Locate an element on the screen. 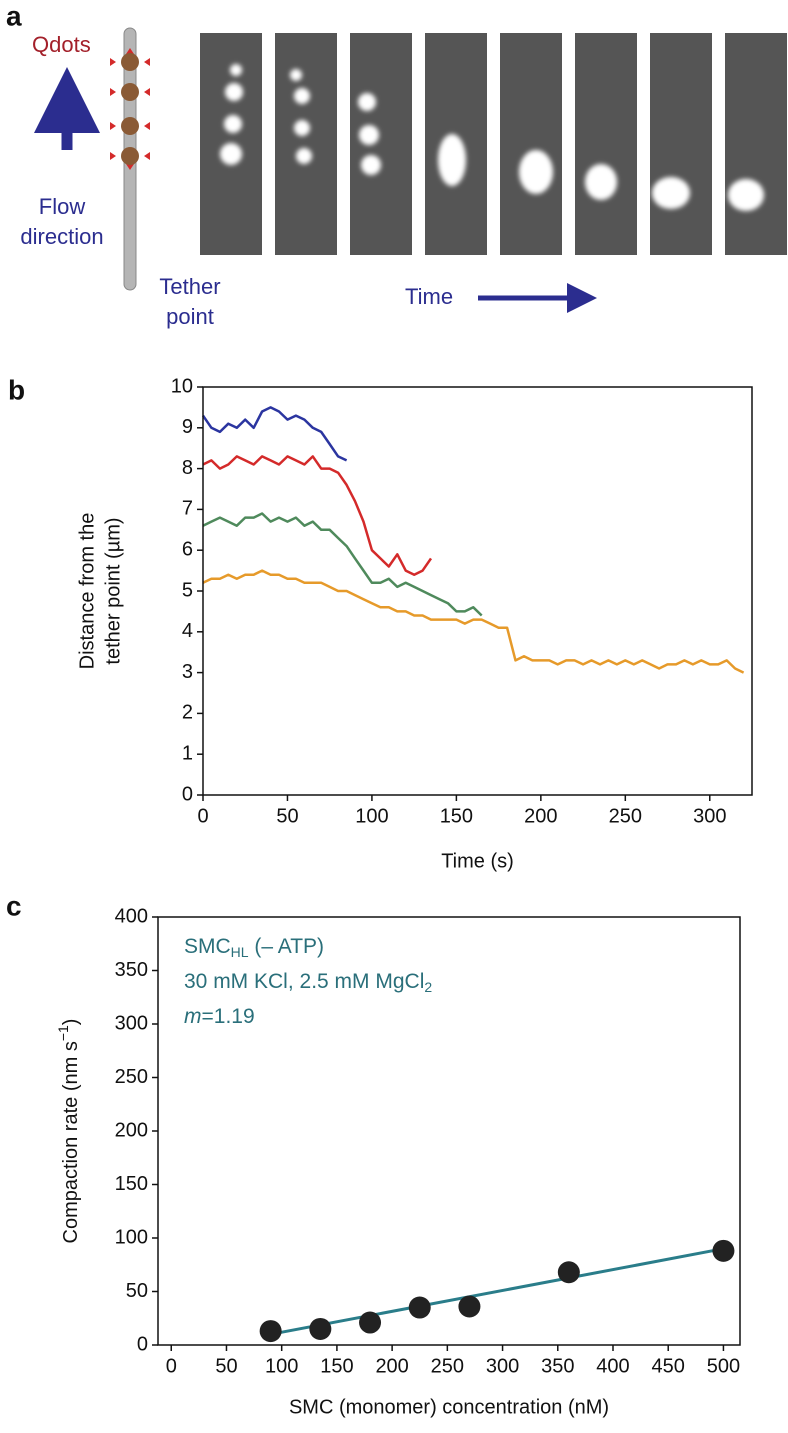 The image size is (788, 1433). x-axis-label: SMC (monomer) concentration (nM) is located at coordinates (449, 1407).